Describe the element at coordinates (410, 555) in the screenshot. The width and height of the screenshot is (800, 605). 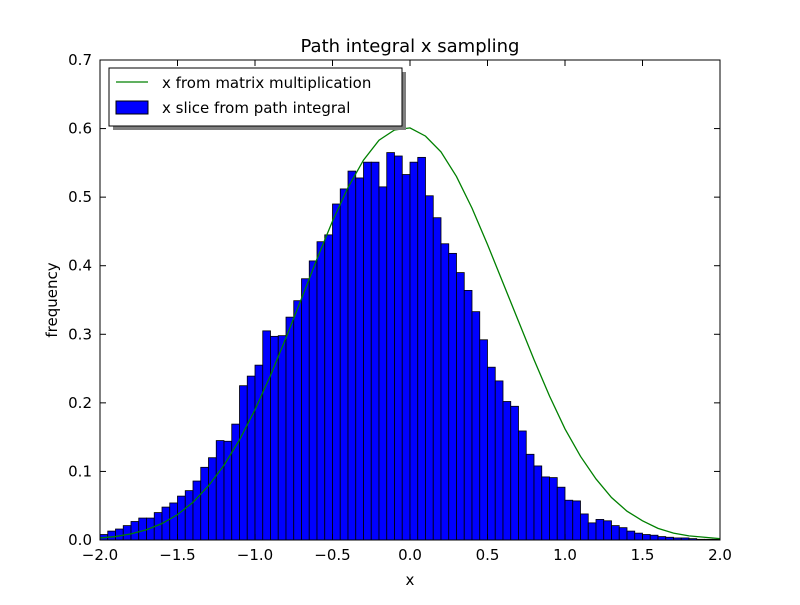
I see `x-tick-label: 0.0` at that location.